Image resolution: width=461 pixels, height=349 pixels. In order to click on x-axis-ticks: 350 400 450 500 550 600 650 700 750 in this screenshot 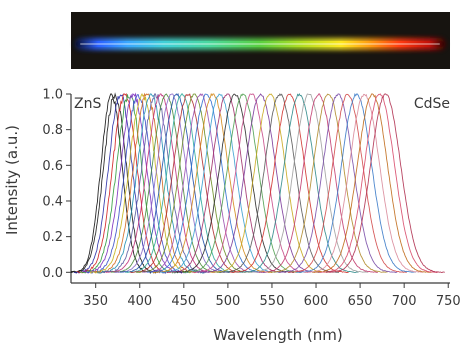, I will do `click(272, 296)`.